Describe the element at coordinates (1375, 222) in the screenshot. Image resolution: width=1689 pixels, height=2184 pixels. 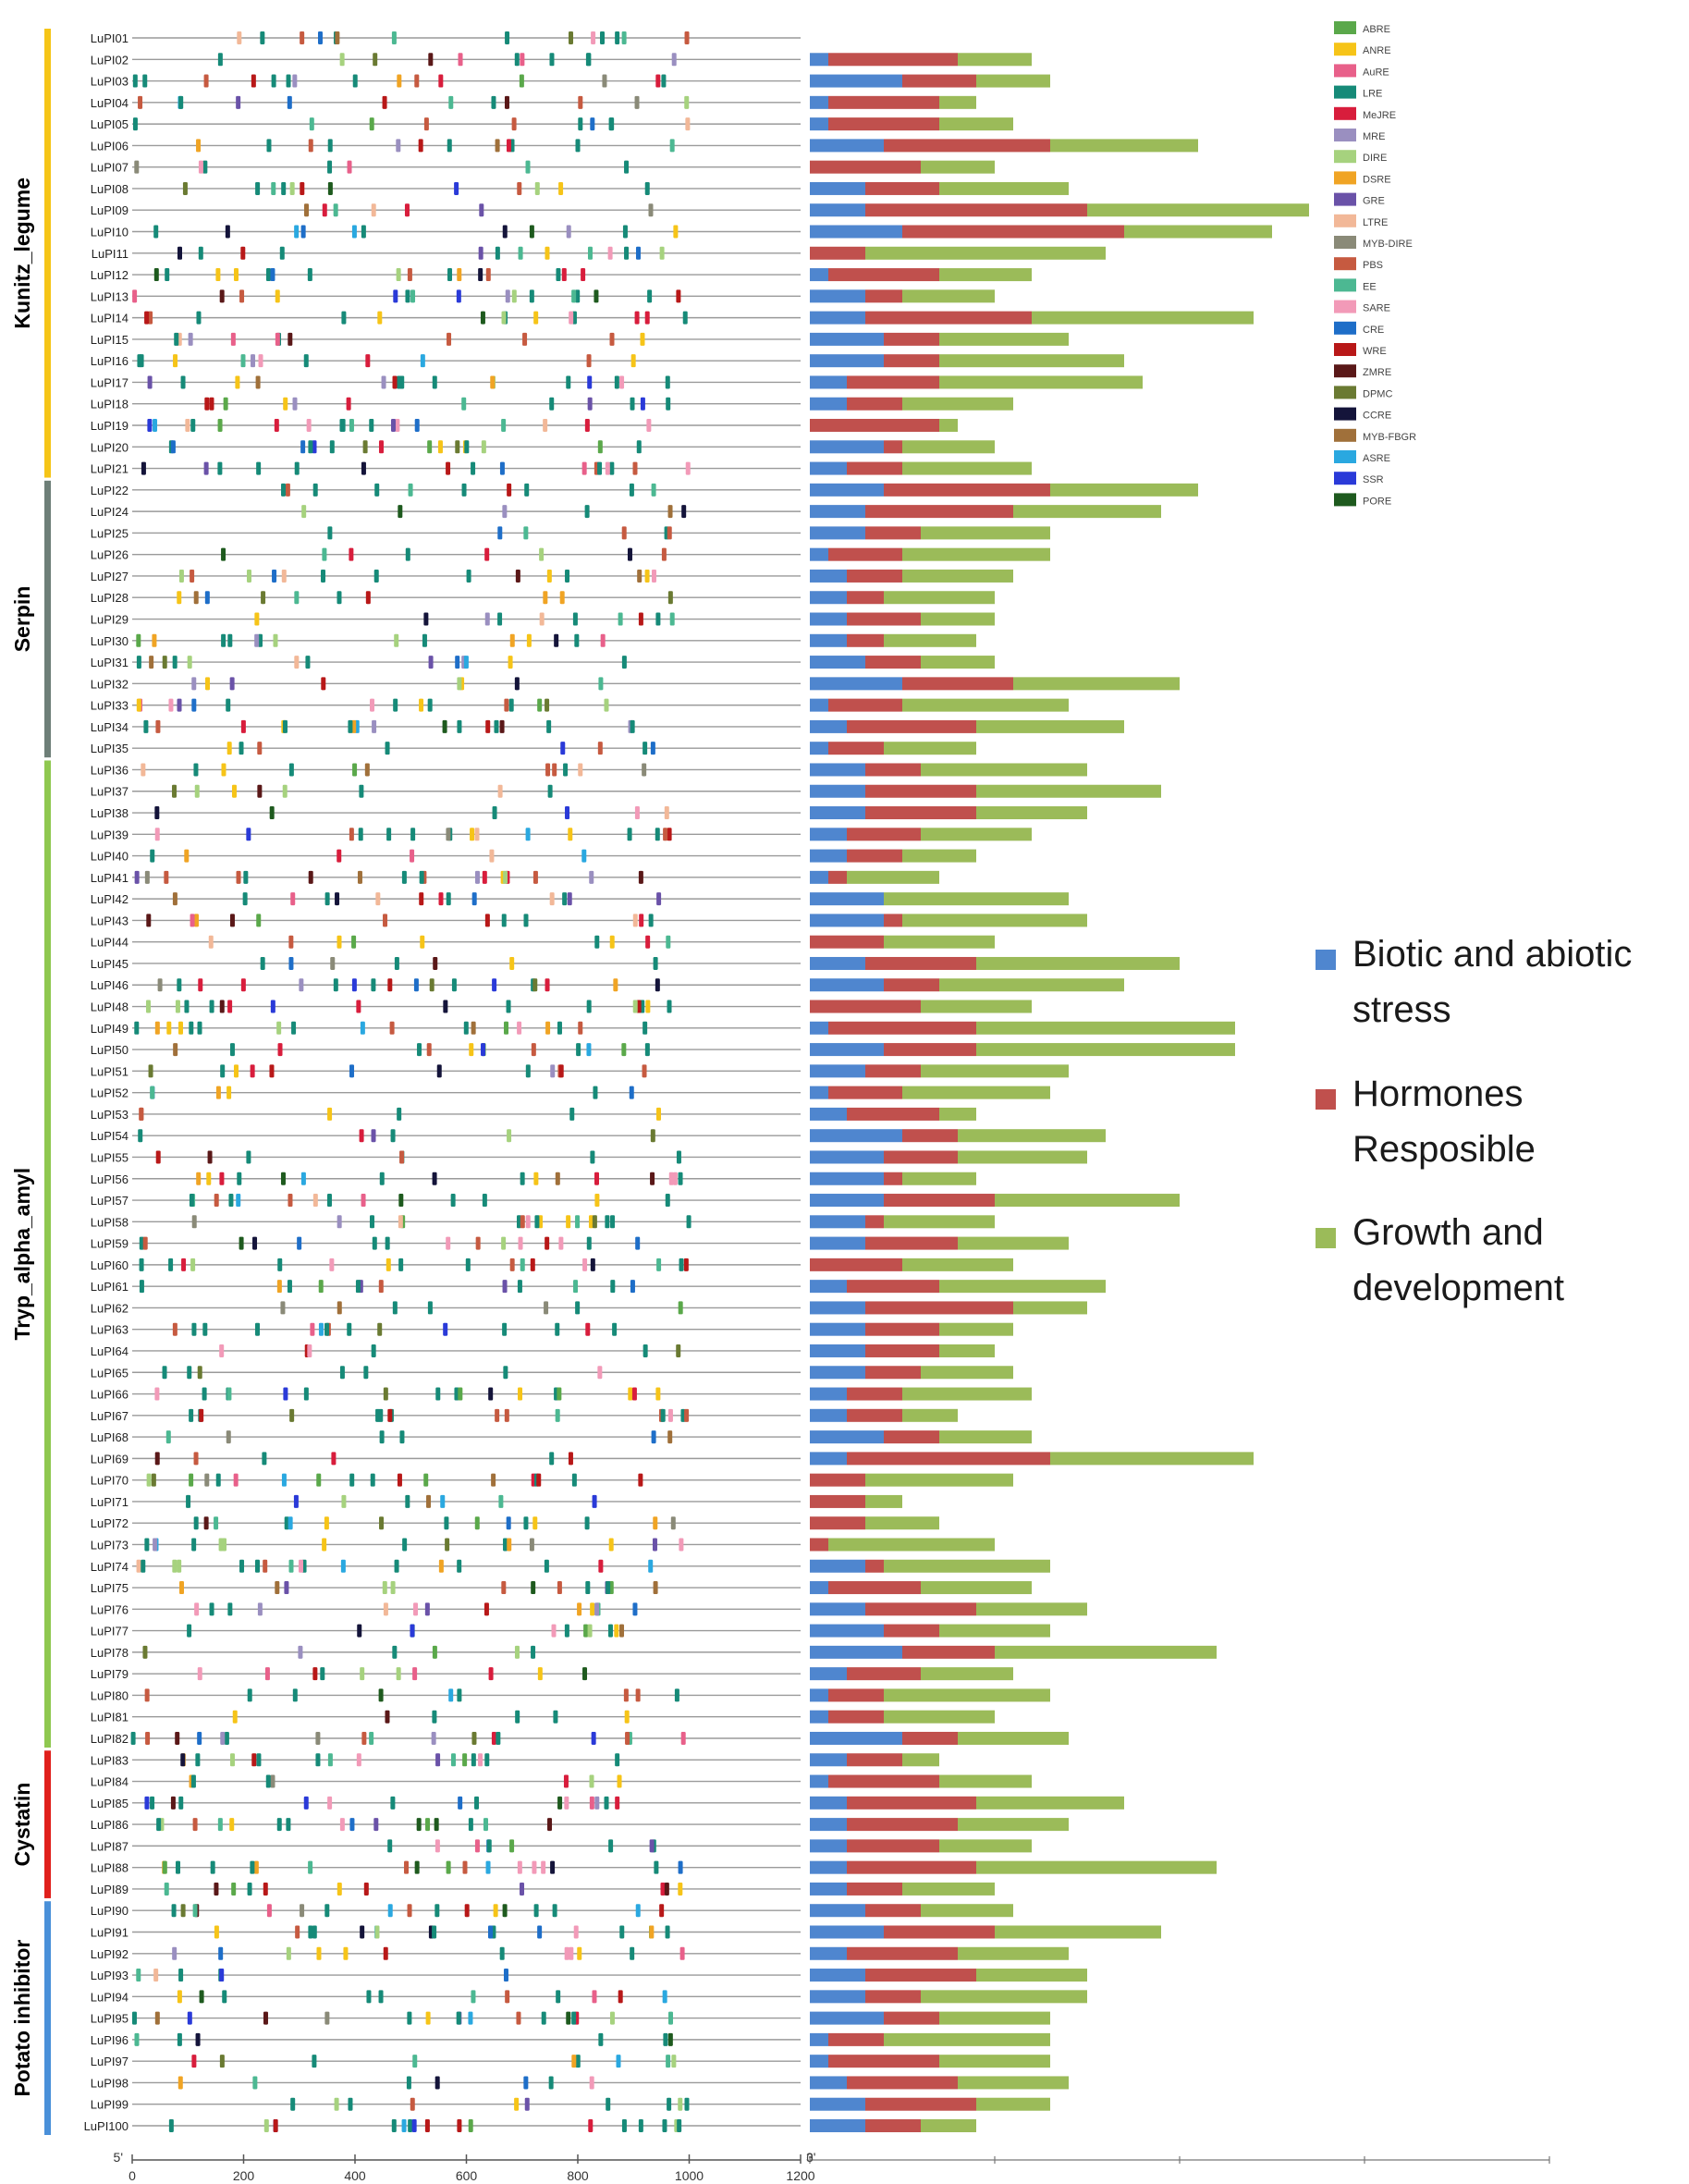
I see `legend-label: LTRE` at that location.